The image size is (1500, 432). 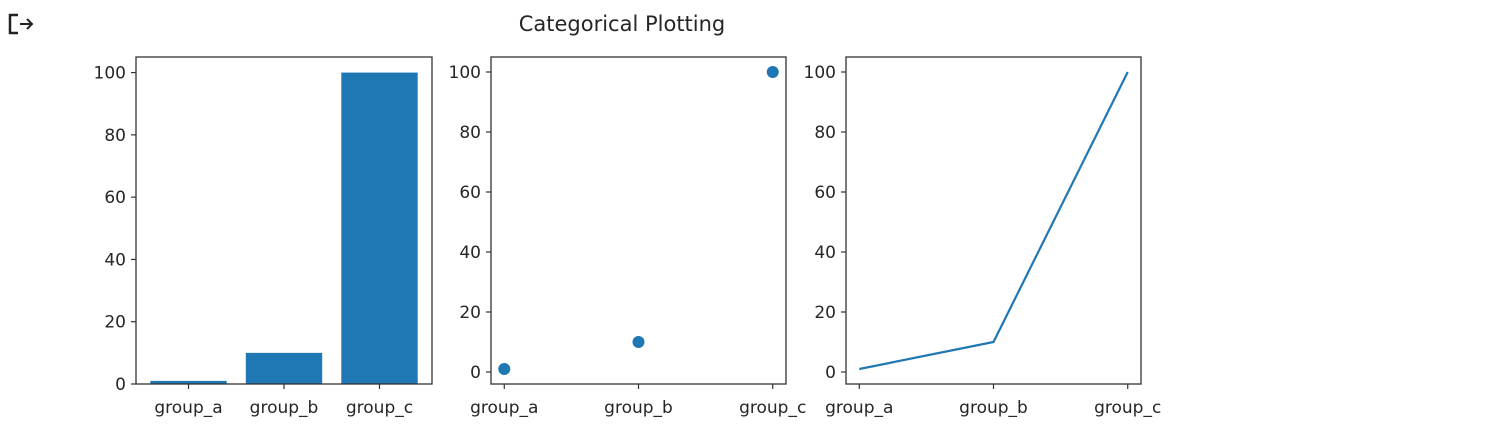 What do you see at coordinates (504, 369) in the screenshot?
I see `point-group_a` at bounding box center [504, 369].